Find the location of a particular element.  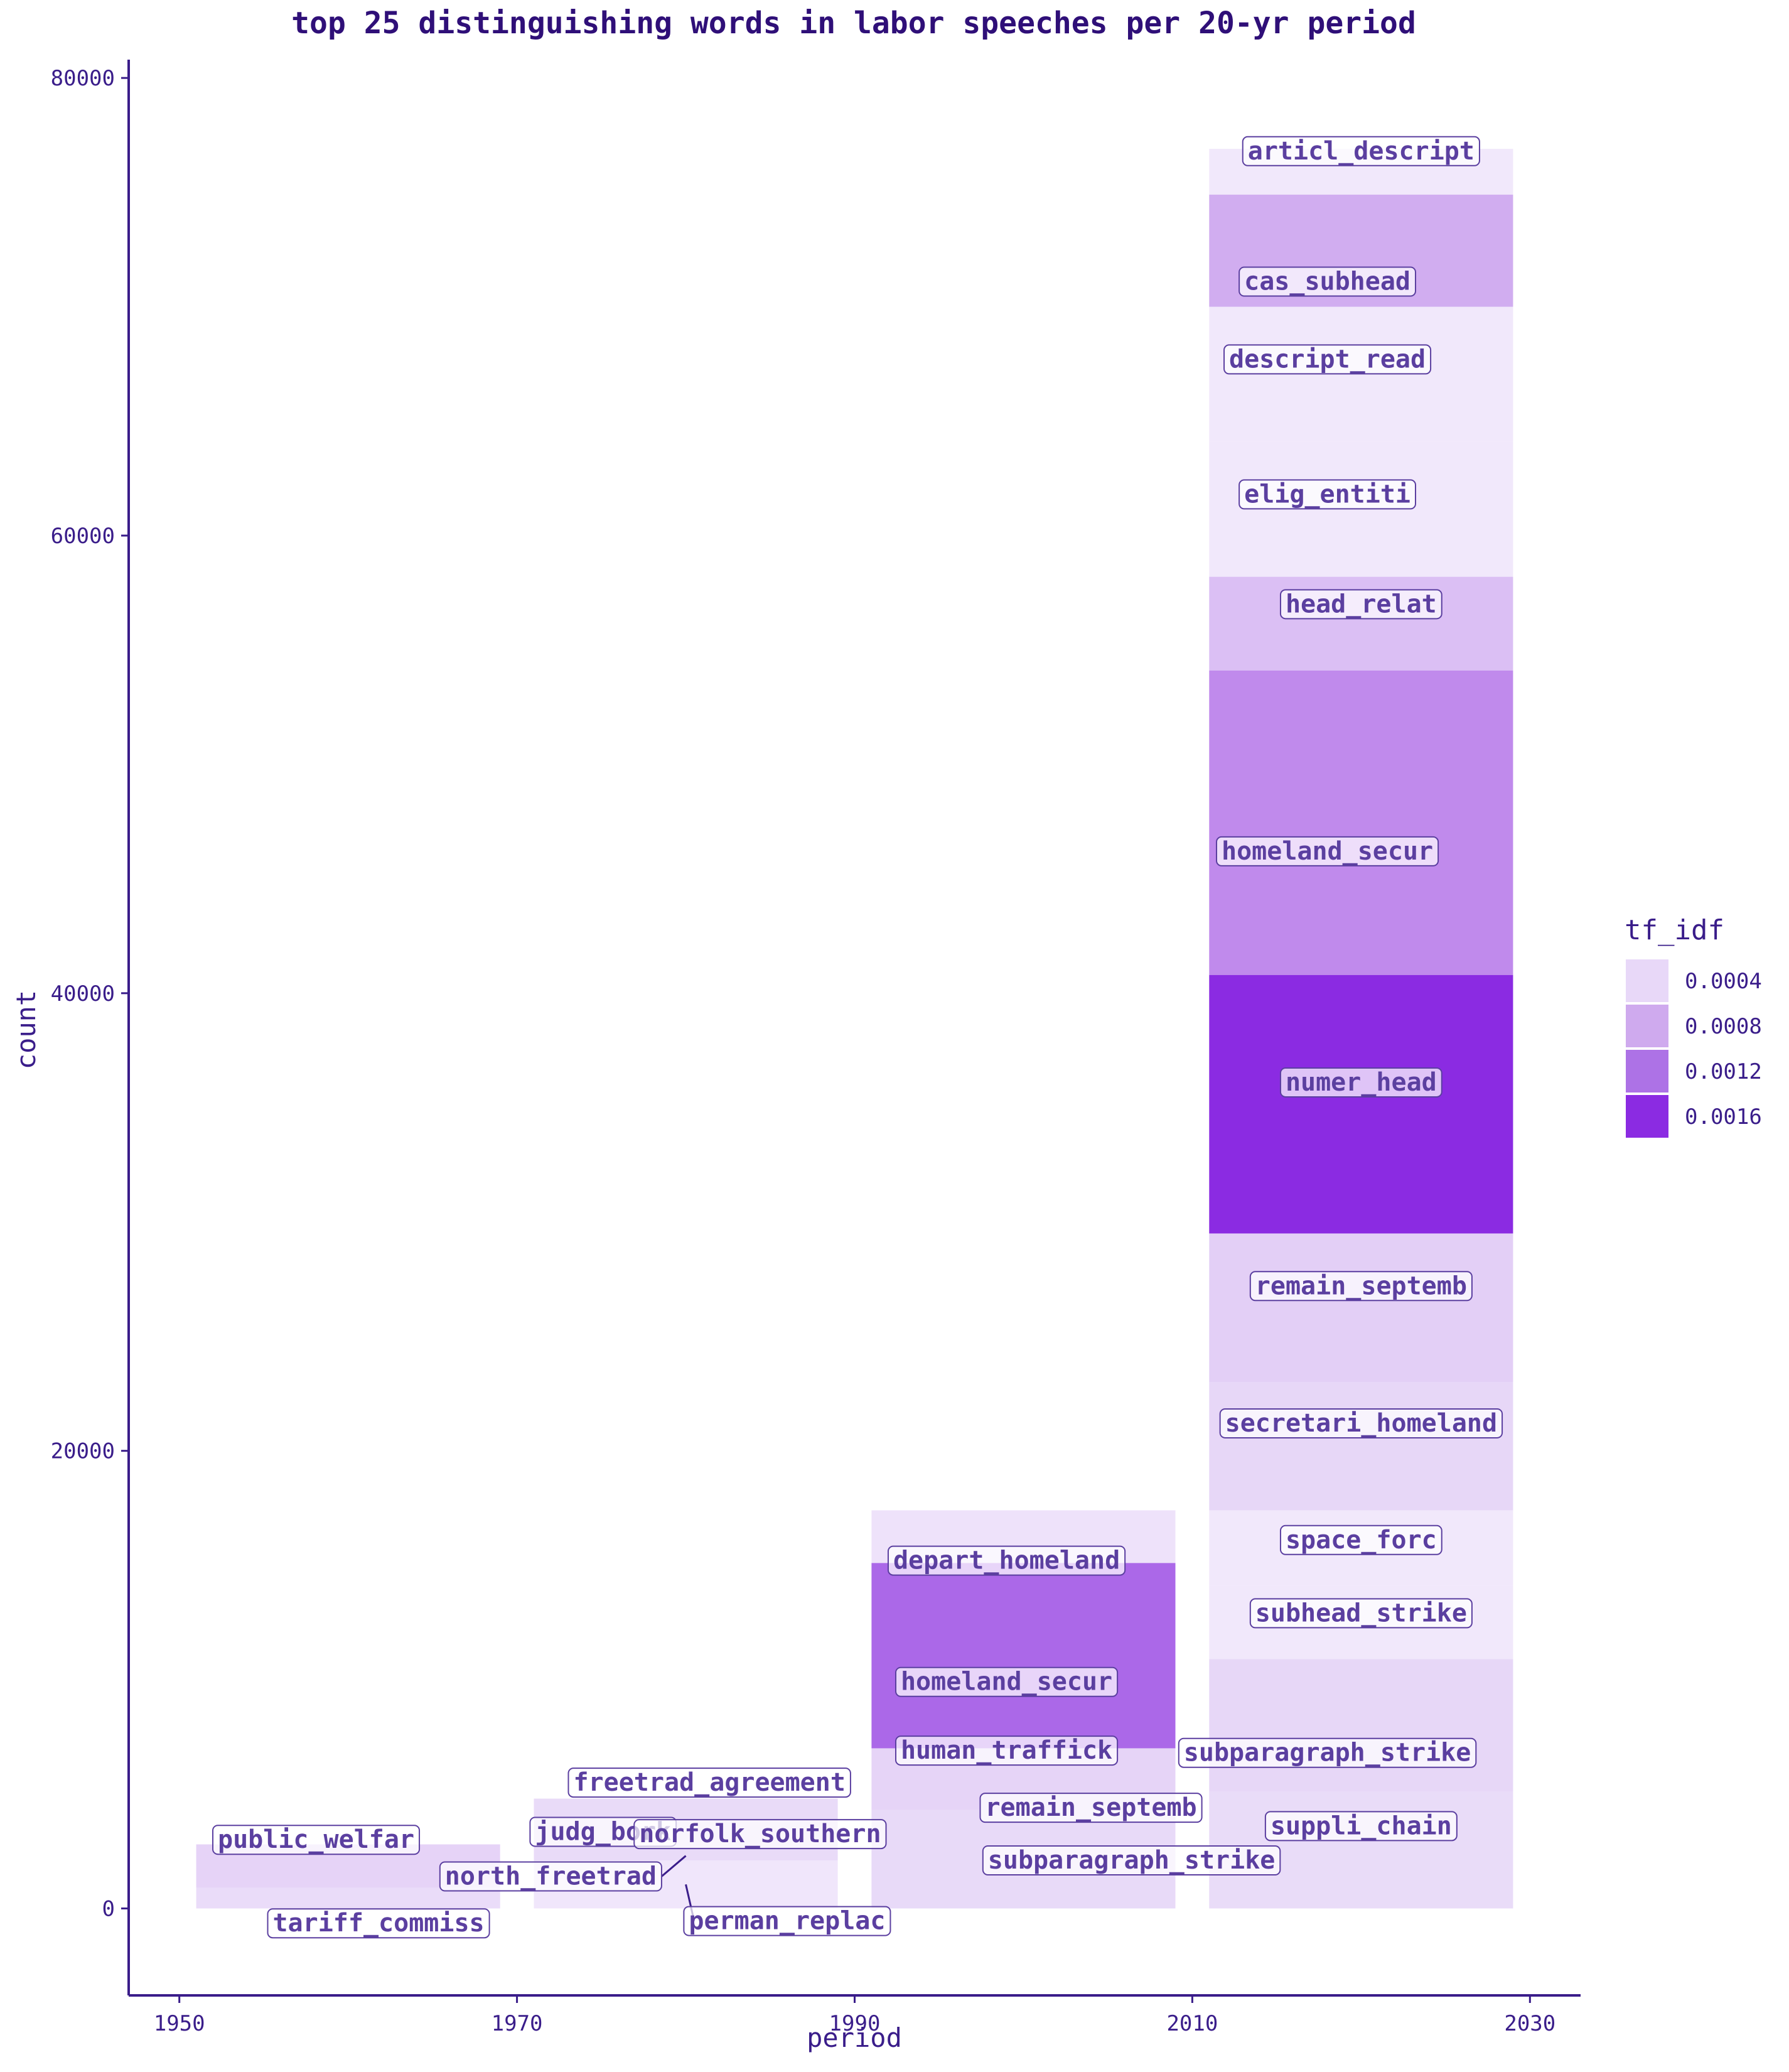

word-label-text: space_forc is located at coordinates (1361, 1541).